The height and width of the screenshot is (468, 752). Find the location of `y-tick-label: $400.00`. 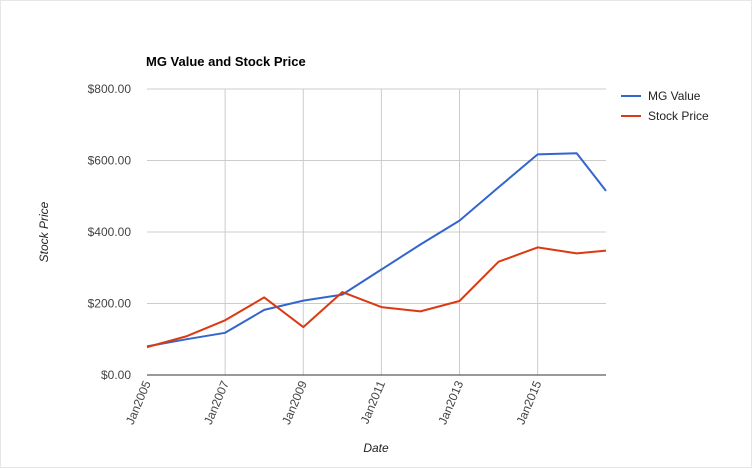

y-tick-label: $400.00 is located at coordinates (110, 232).